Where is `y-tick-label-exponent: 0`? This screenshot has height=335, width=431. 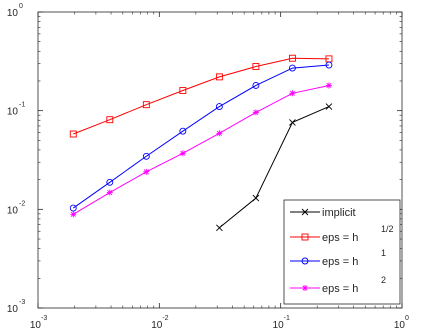
y-tick-label-exponent: 0 is located at coordinates (21, 6).